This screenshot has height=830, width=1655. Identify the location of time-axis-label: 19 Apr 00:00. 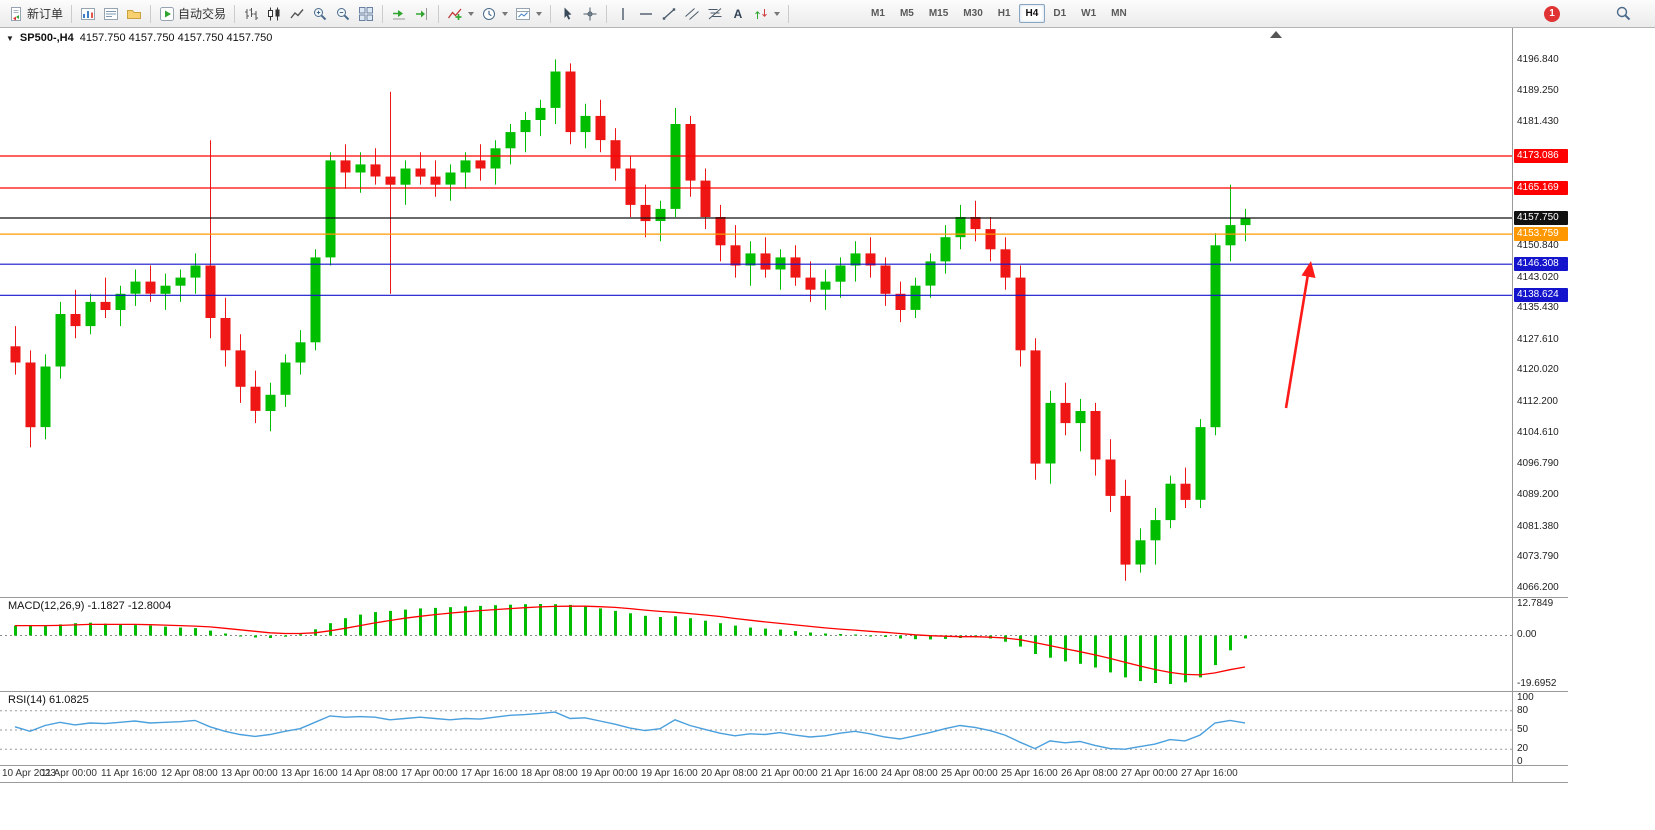
(609, 773).